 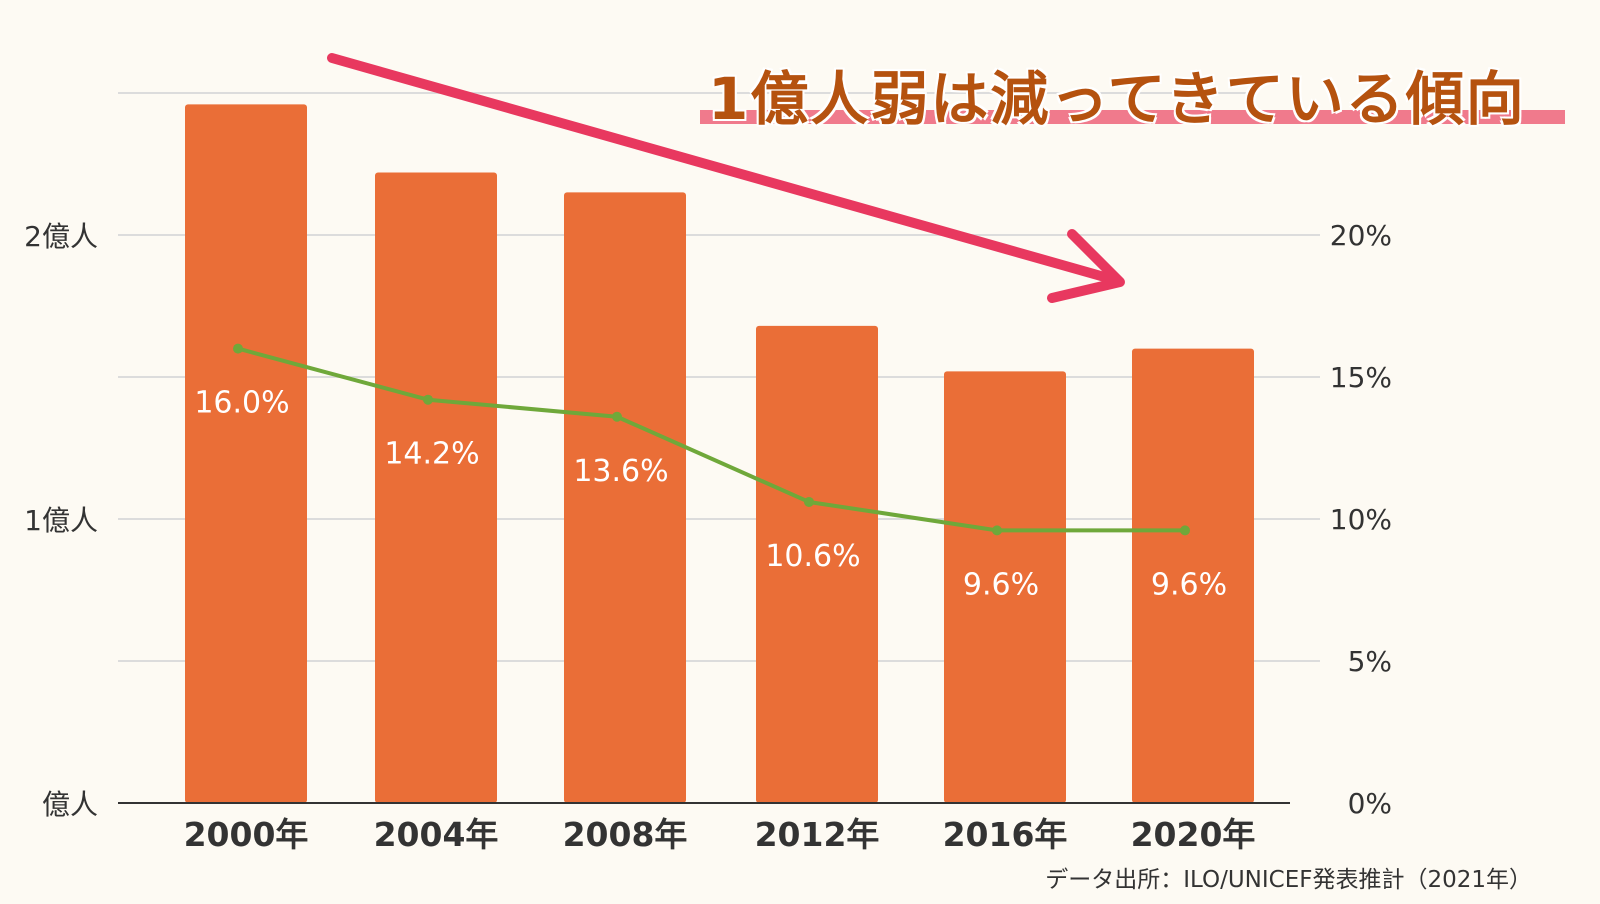 I want to click on category-label: 2016年, so click(x=1005, y=834).